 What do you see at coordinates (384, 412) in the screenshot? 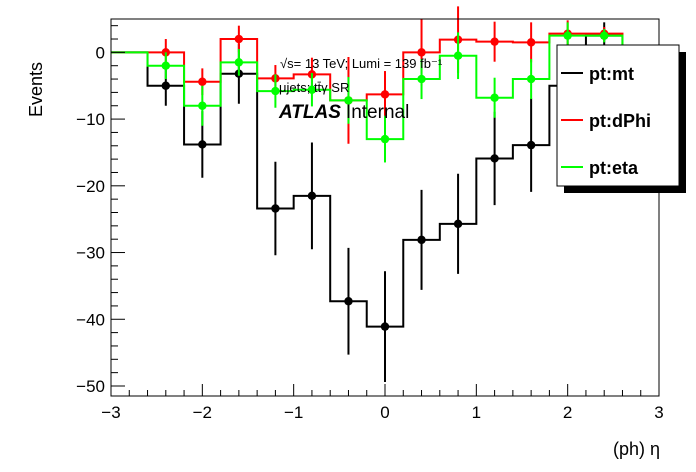
I see `x-tick-label: 0` at bounding box center [384, 412].